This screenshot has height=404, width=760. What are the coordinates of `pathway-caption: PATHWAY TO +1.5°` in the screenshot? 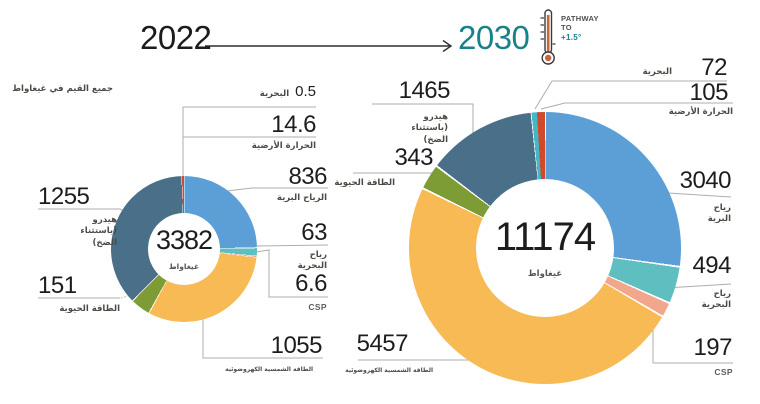 It's located at (580, 28).